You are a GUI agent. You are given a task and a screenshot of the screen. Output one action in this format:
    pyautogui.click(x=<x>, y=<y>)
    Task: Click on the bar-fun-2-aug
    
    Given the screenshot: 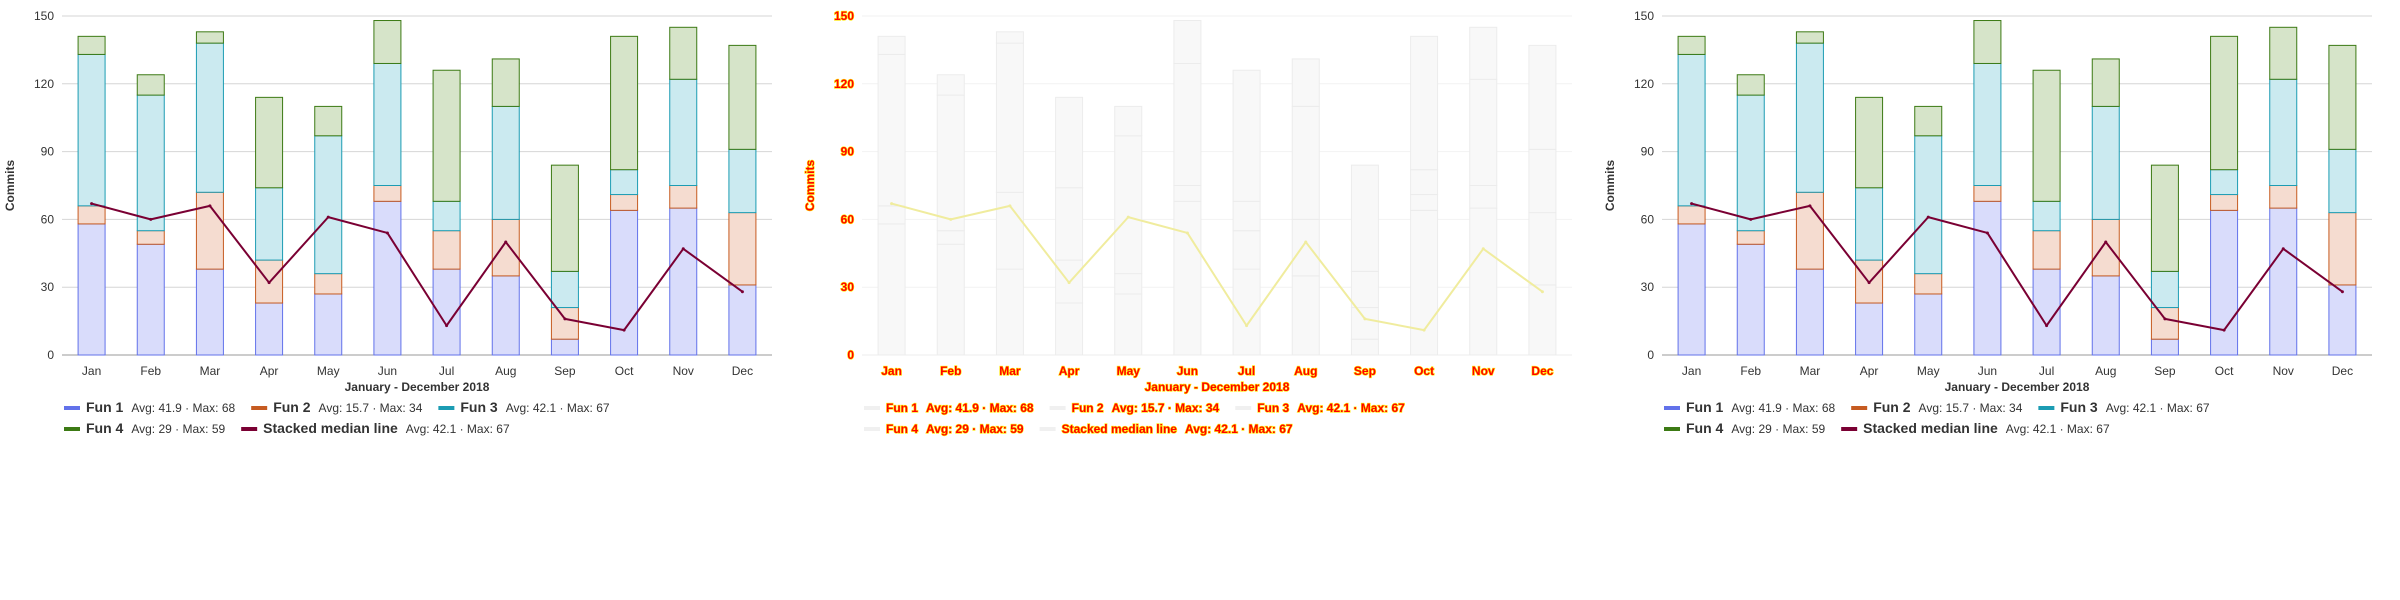 What is the action you would take?
    pyautogui.click(x=505, y=247)
    